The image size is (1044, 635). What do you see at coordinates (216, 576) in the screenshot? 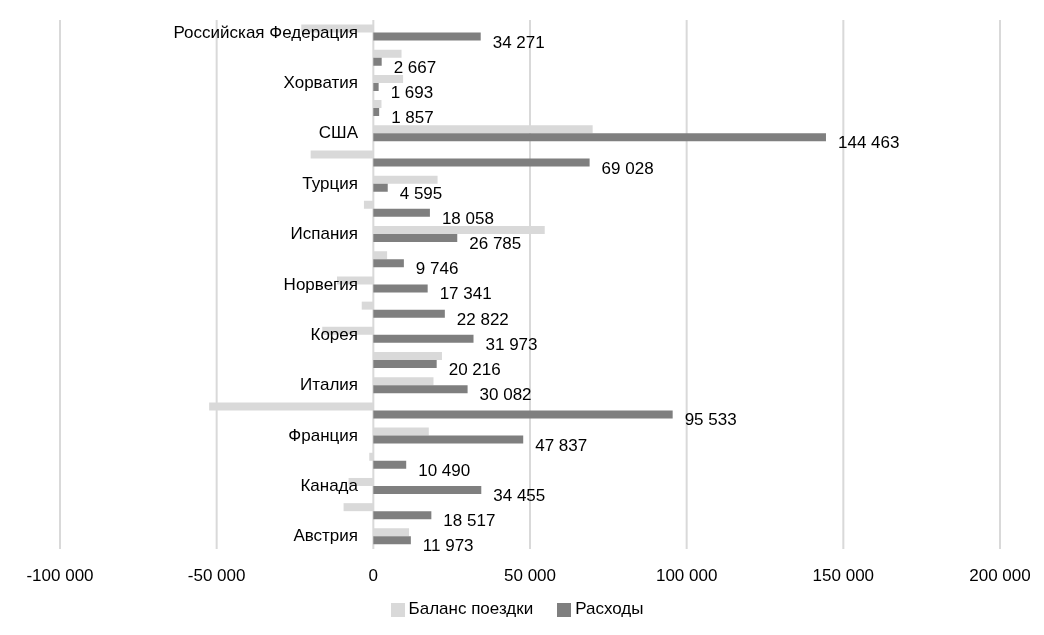
I see `x-tick-label: -50 000` at bounding box center [216, 576].